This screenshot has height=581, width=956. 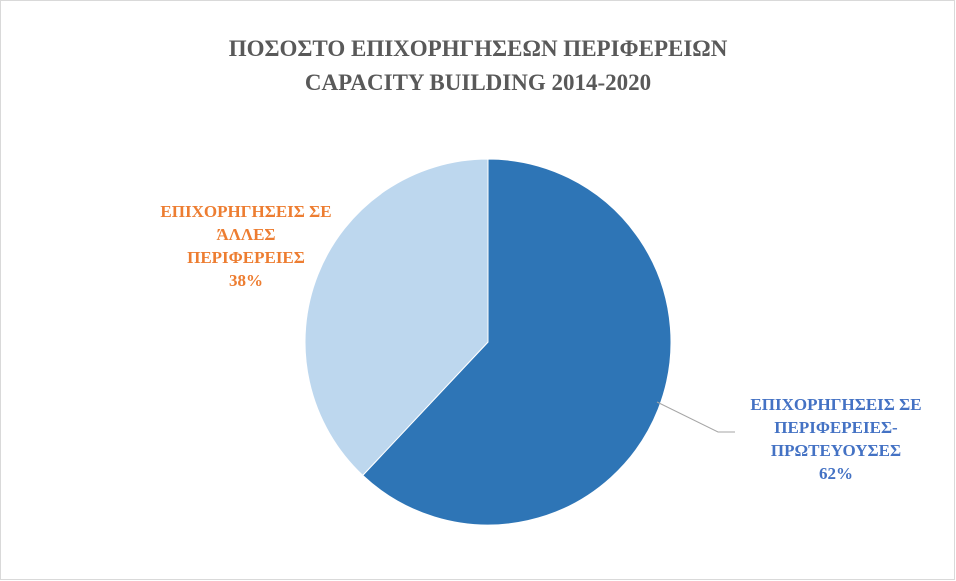 What do you see at coordinates (396, 317) in the screenshot?
I see `pie-slice` at bounding box center [396, 317].